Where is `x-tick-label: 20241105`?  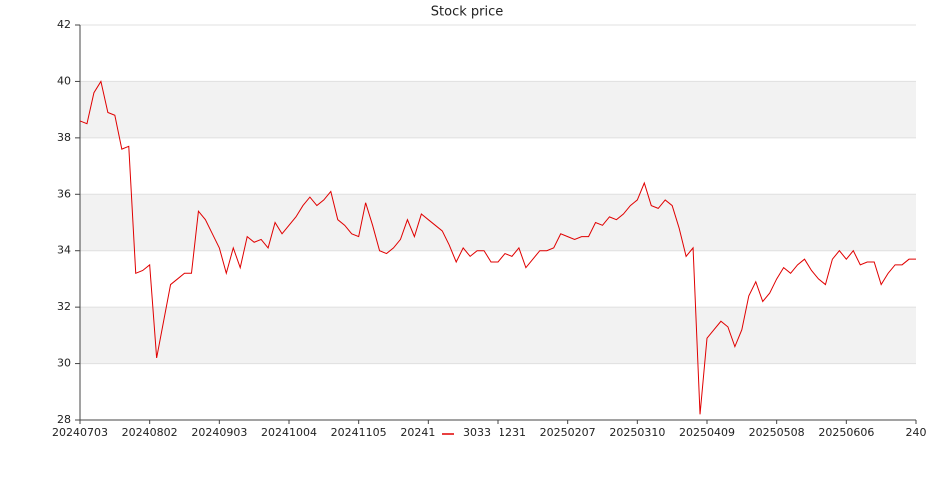 x-tick-label: 20241105 is located at coordinates (359, 432).